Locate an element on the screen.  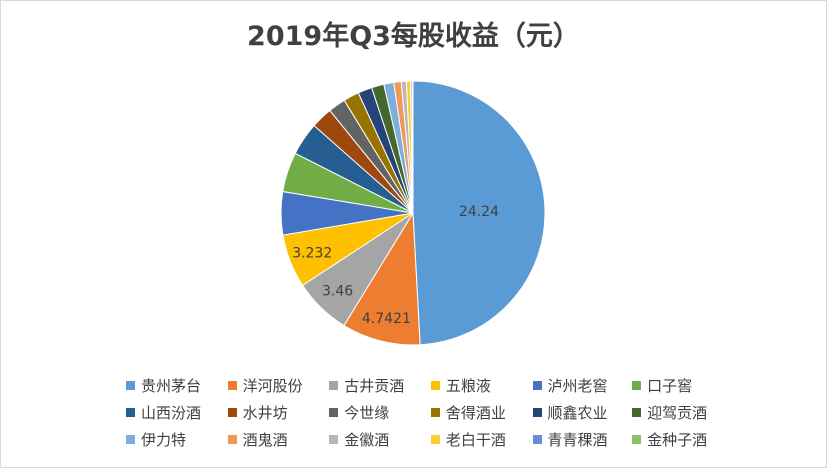
legend-item: 洋河股份 is located at coordinates (278, 385).